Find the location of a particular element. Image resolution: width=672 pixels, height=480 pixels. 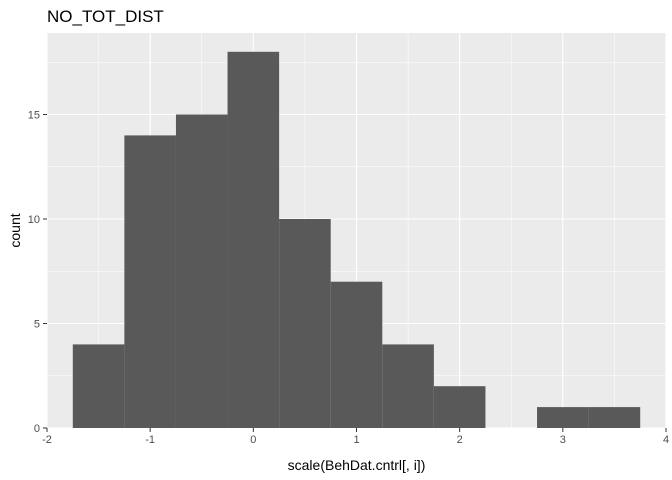

x-tick-label: -1 is located at coordinates (150, 440).